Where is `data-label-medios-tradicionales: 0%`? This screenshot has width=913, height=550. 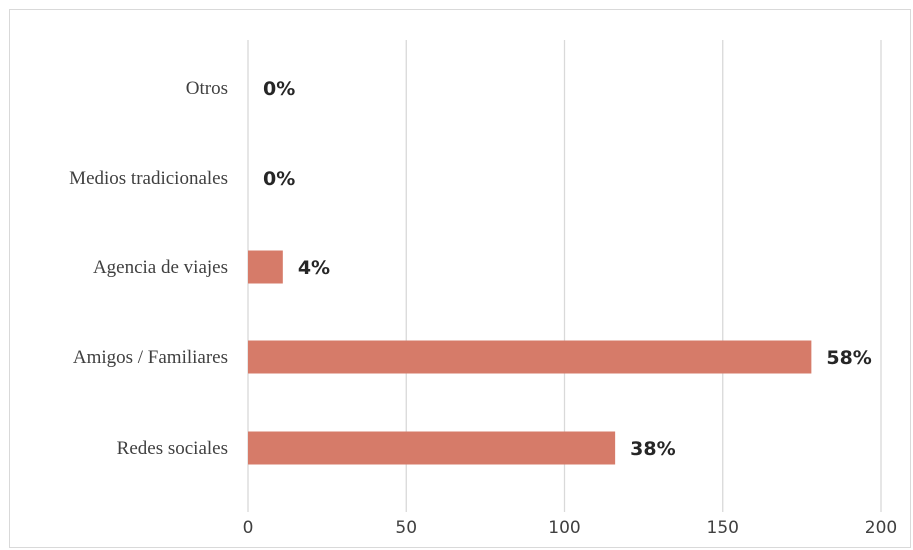
data-label-medios-tradicionales: 0% is located at coordinates (279, 179).